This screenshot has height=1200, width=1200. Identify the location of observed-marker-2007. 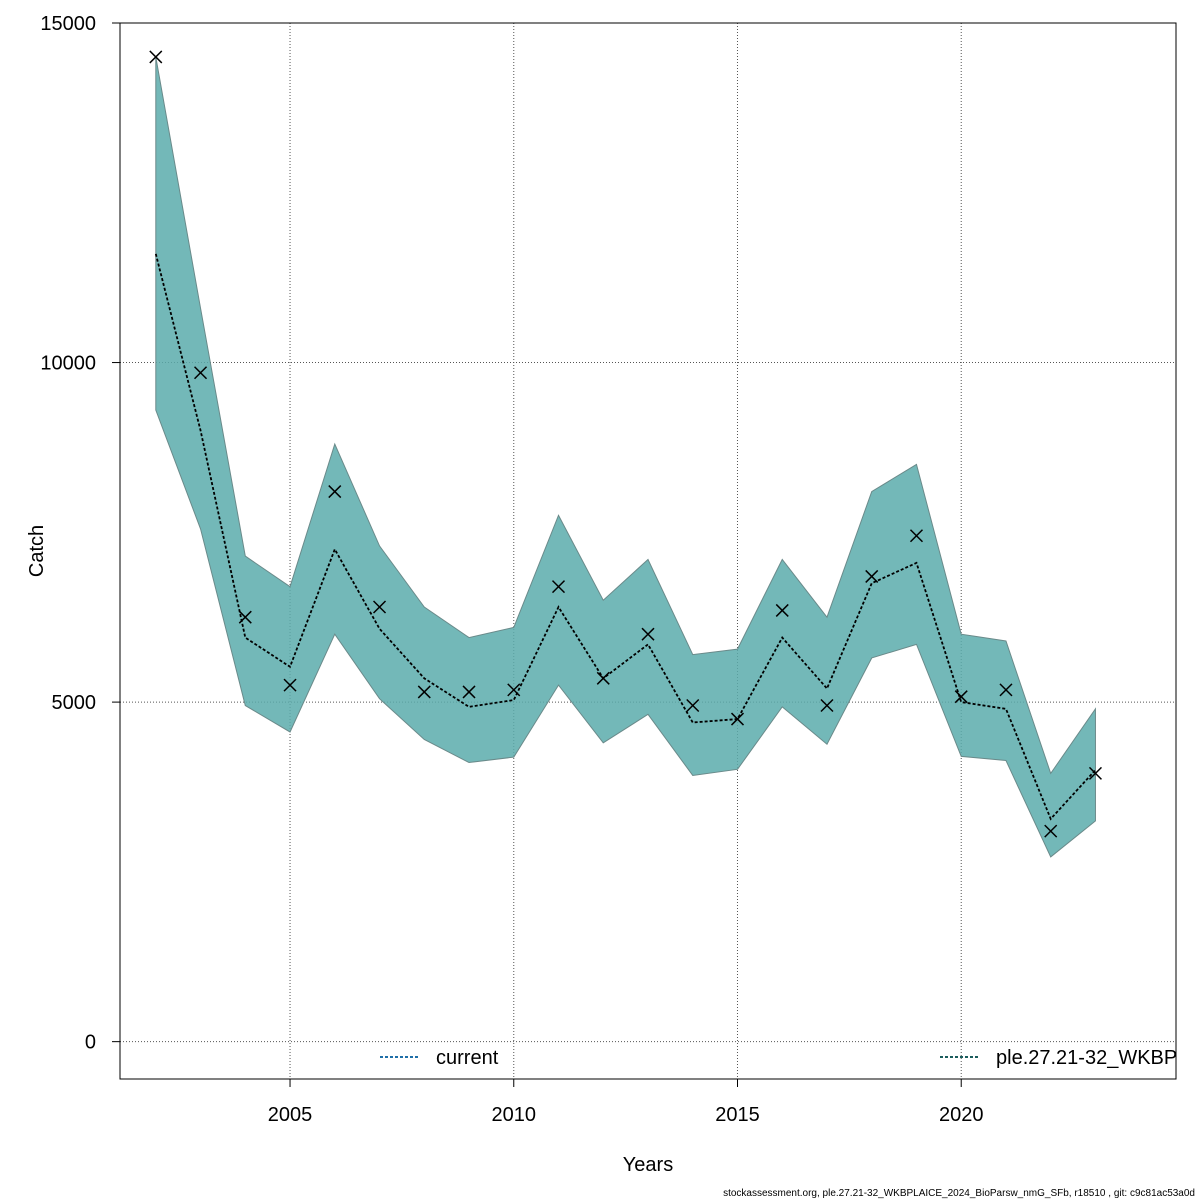
(379, 607).